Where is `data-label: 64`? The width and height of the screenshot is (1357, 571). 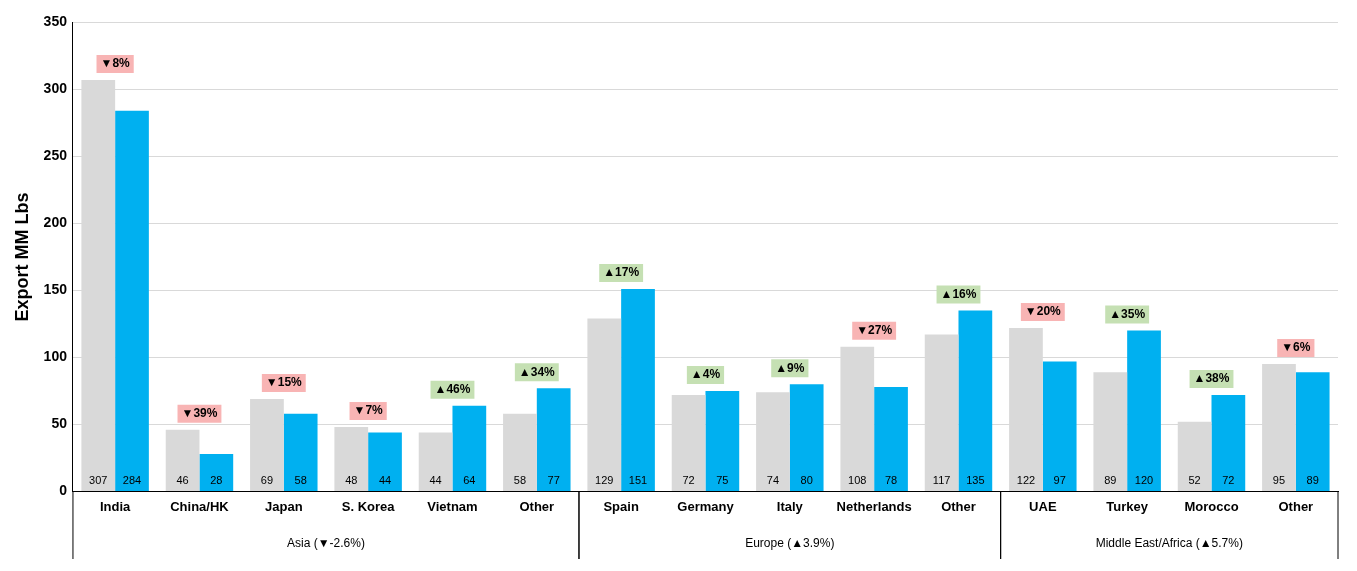 data-label: 64 is located at coordinates (469, 479).